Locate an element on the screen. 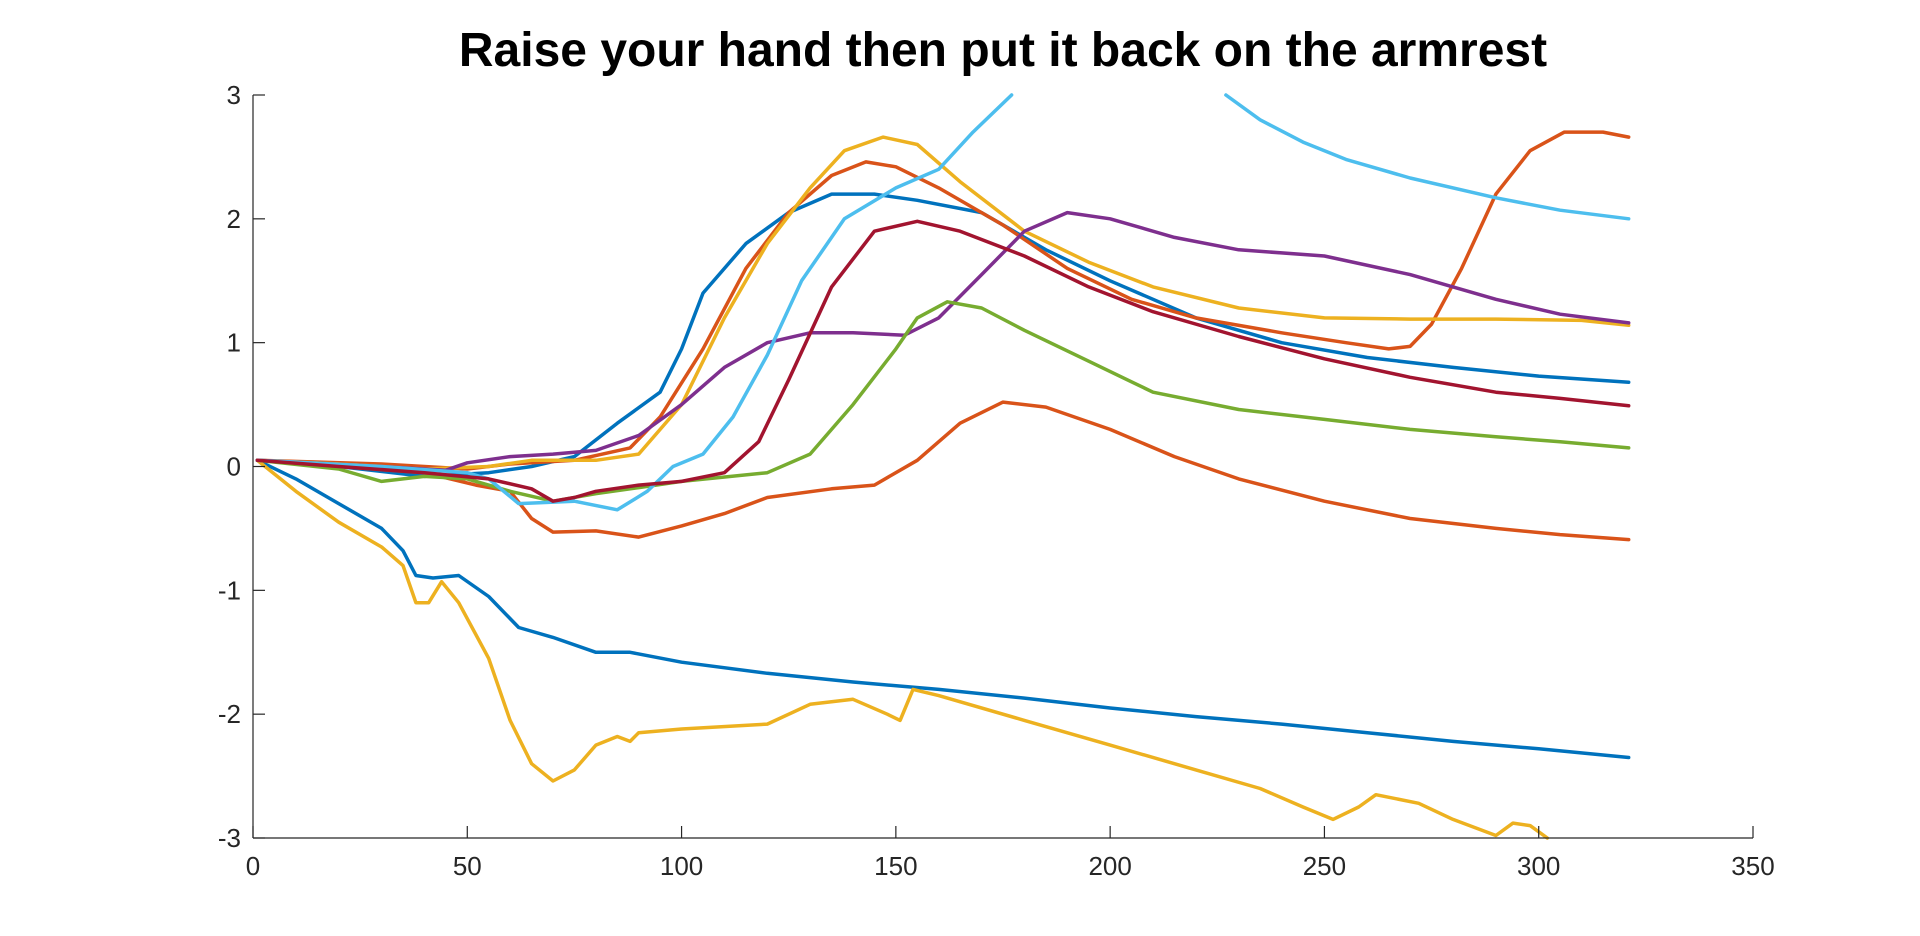 Image resolution: width=1920 pixels, height=936 pixels. x-ticks: 0 50 100 150 200 250 300 350 is located at coordinates (1010, 853).